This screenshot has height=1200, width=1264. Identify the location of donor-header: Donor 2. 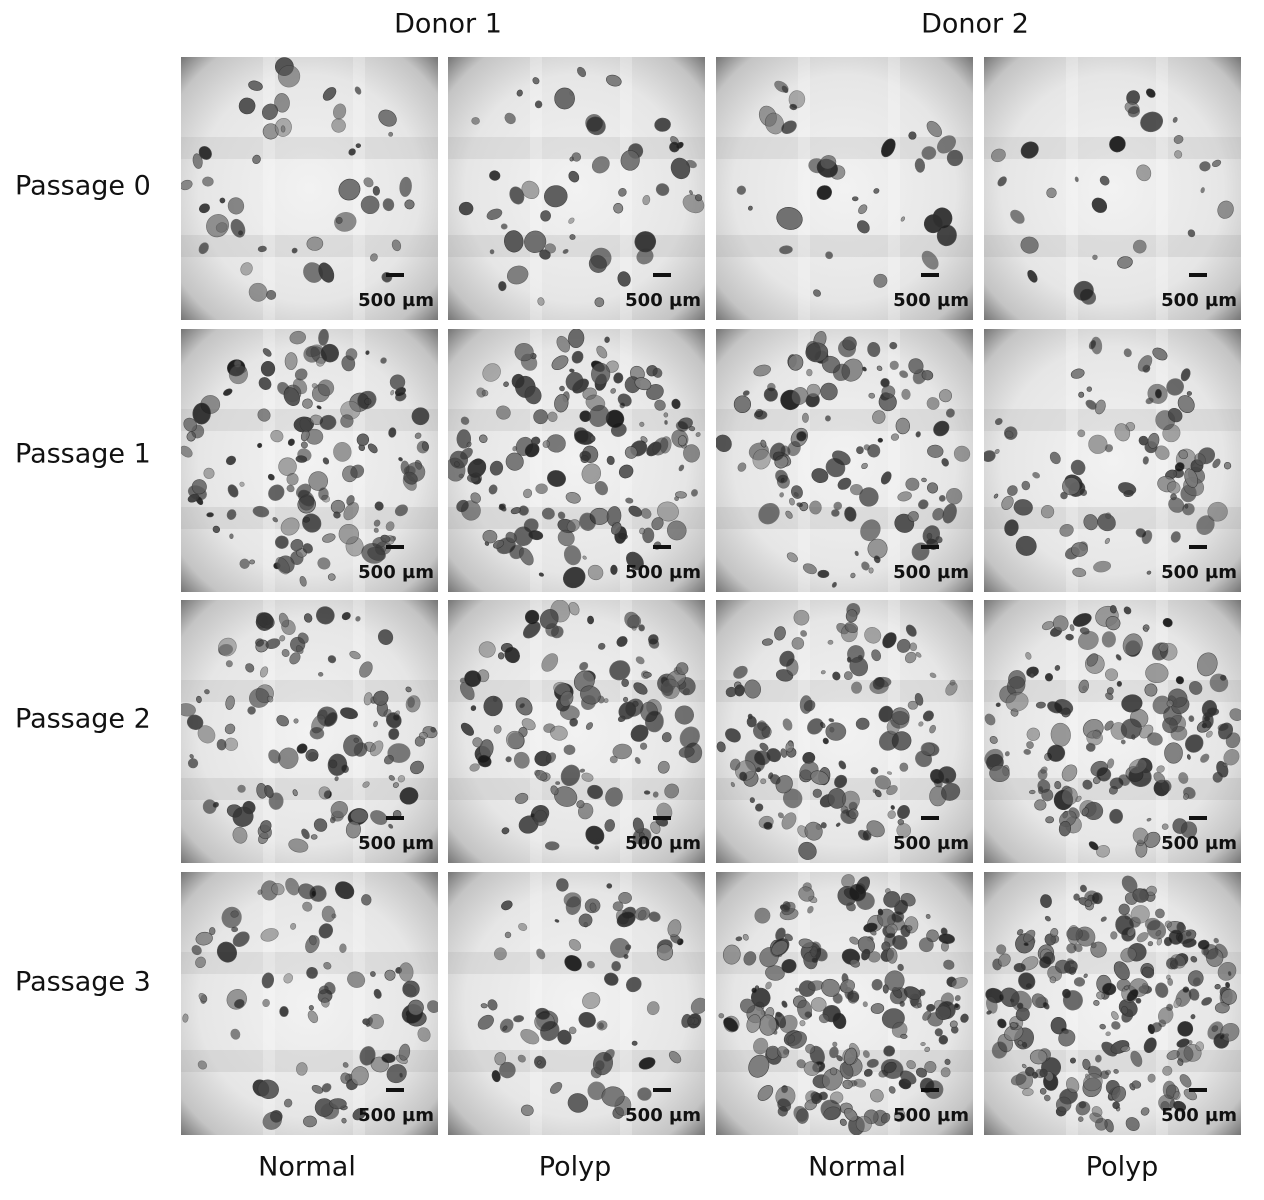
(975, 24).